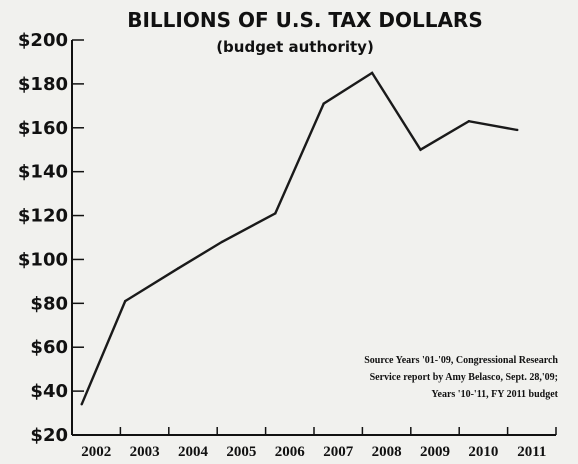  What do you see at coordinates (295, 47) in the screenshot?
I see `chart-subtitle: (budget authority)` at bounding box center [295, 47].